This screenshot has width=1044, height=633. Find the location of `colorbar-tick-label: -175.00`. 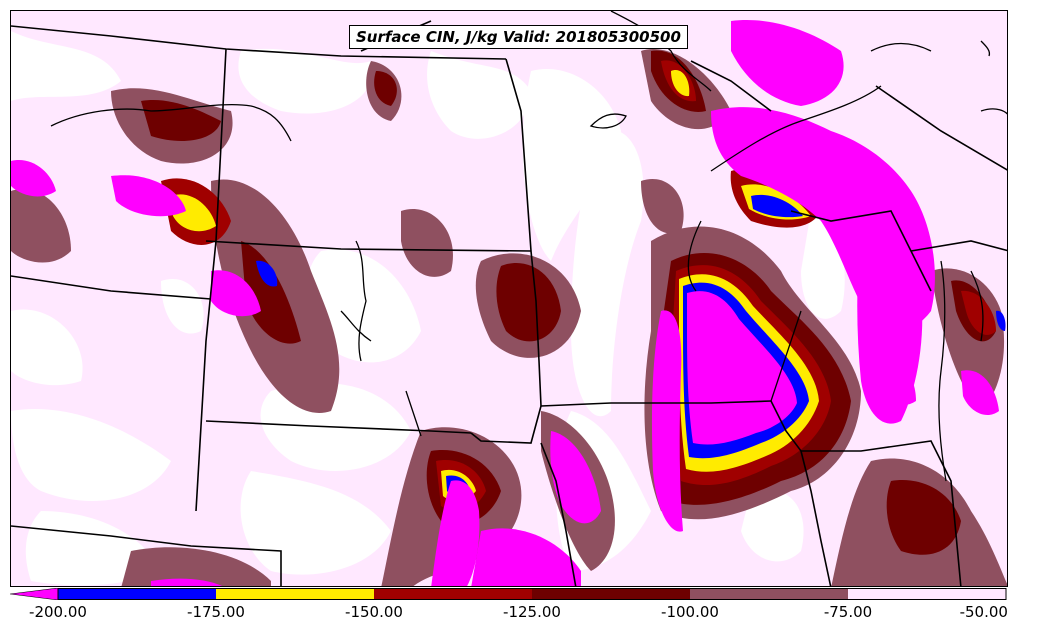

colorbar-tick-label: -175.00 is located at coordinates (216, 612).